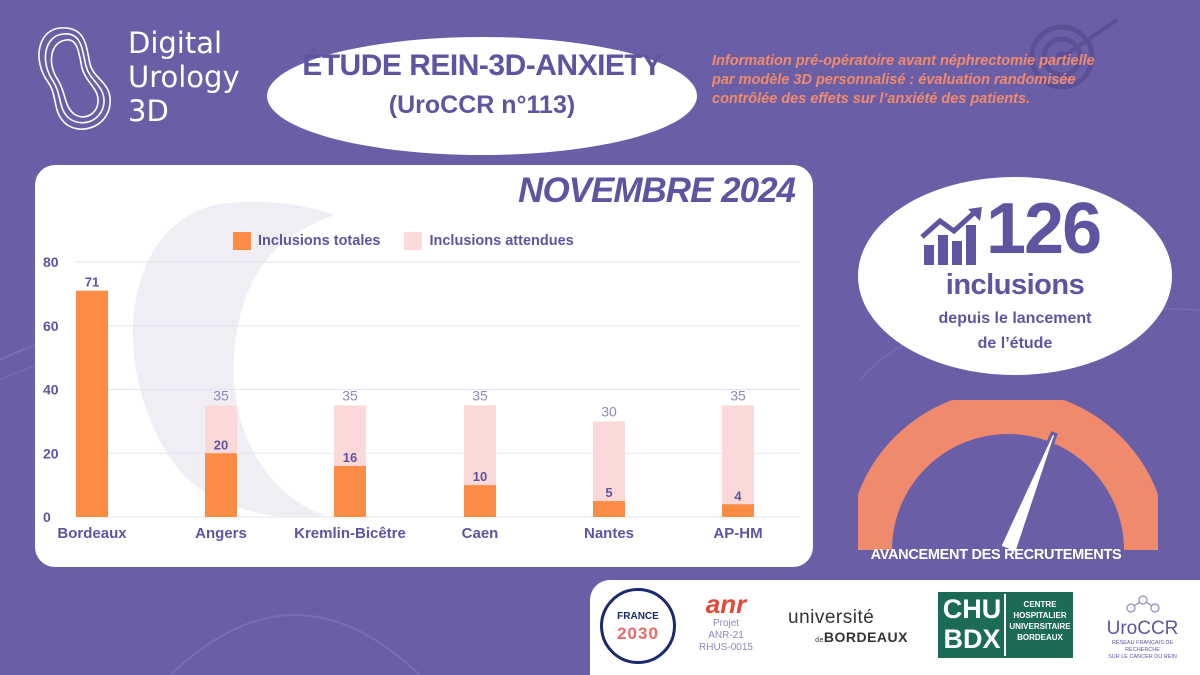  I want to click on study-subtitle: (UroCCR n°113), so click(482, 105).